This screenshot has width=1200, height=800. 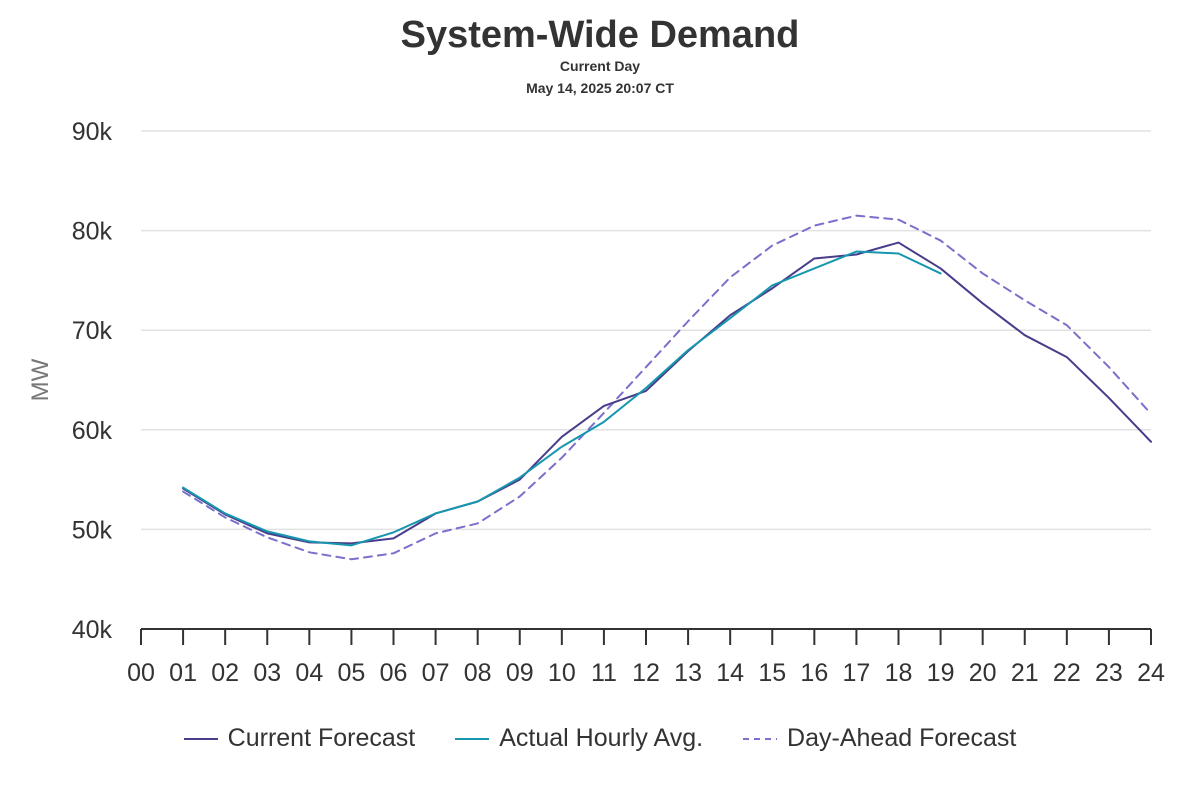 I want to click on legend-swatch-current-forecast, so click(x=200, y=738).